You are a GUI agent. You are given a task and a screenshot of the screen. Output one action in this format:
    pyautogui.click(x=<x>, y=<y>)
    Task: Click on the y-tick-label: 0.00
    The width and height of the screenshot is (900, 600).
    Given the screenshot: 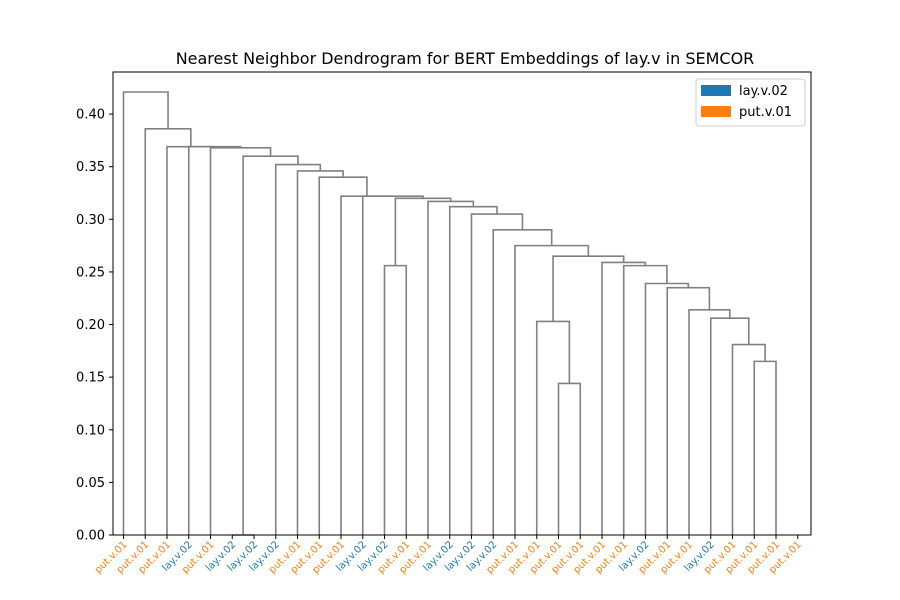 What is the action you would take?
    pyautogui.click(x=90, y=536)
    